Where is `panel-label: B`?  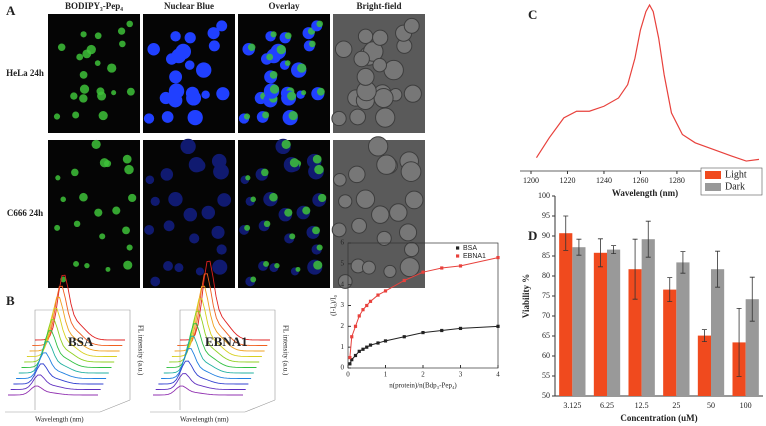 panel-label: B is located at coordinates (10, 300).